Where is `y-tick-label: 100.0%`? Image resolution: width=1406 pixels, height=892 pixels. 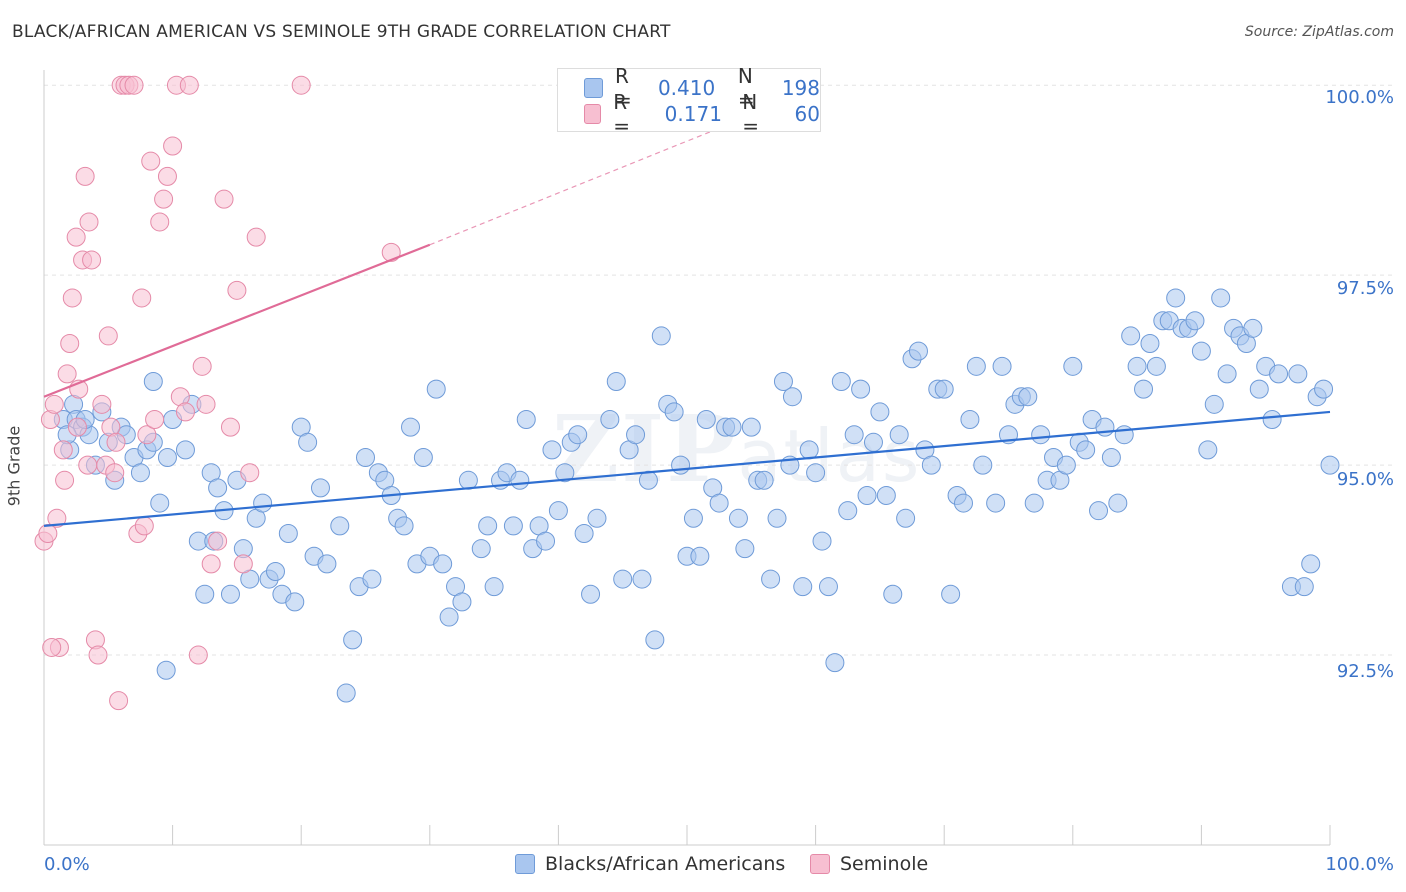
y-tick-label: 100.0% is located at coordinates (1359, 97).